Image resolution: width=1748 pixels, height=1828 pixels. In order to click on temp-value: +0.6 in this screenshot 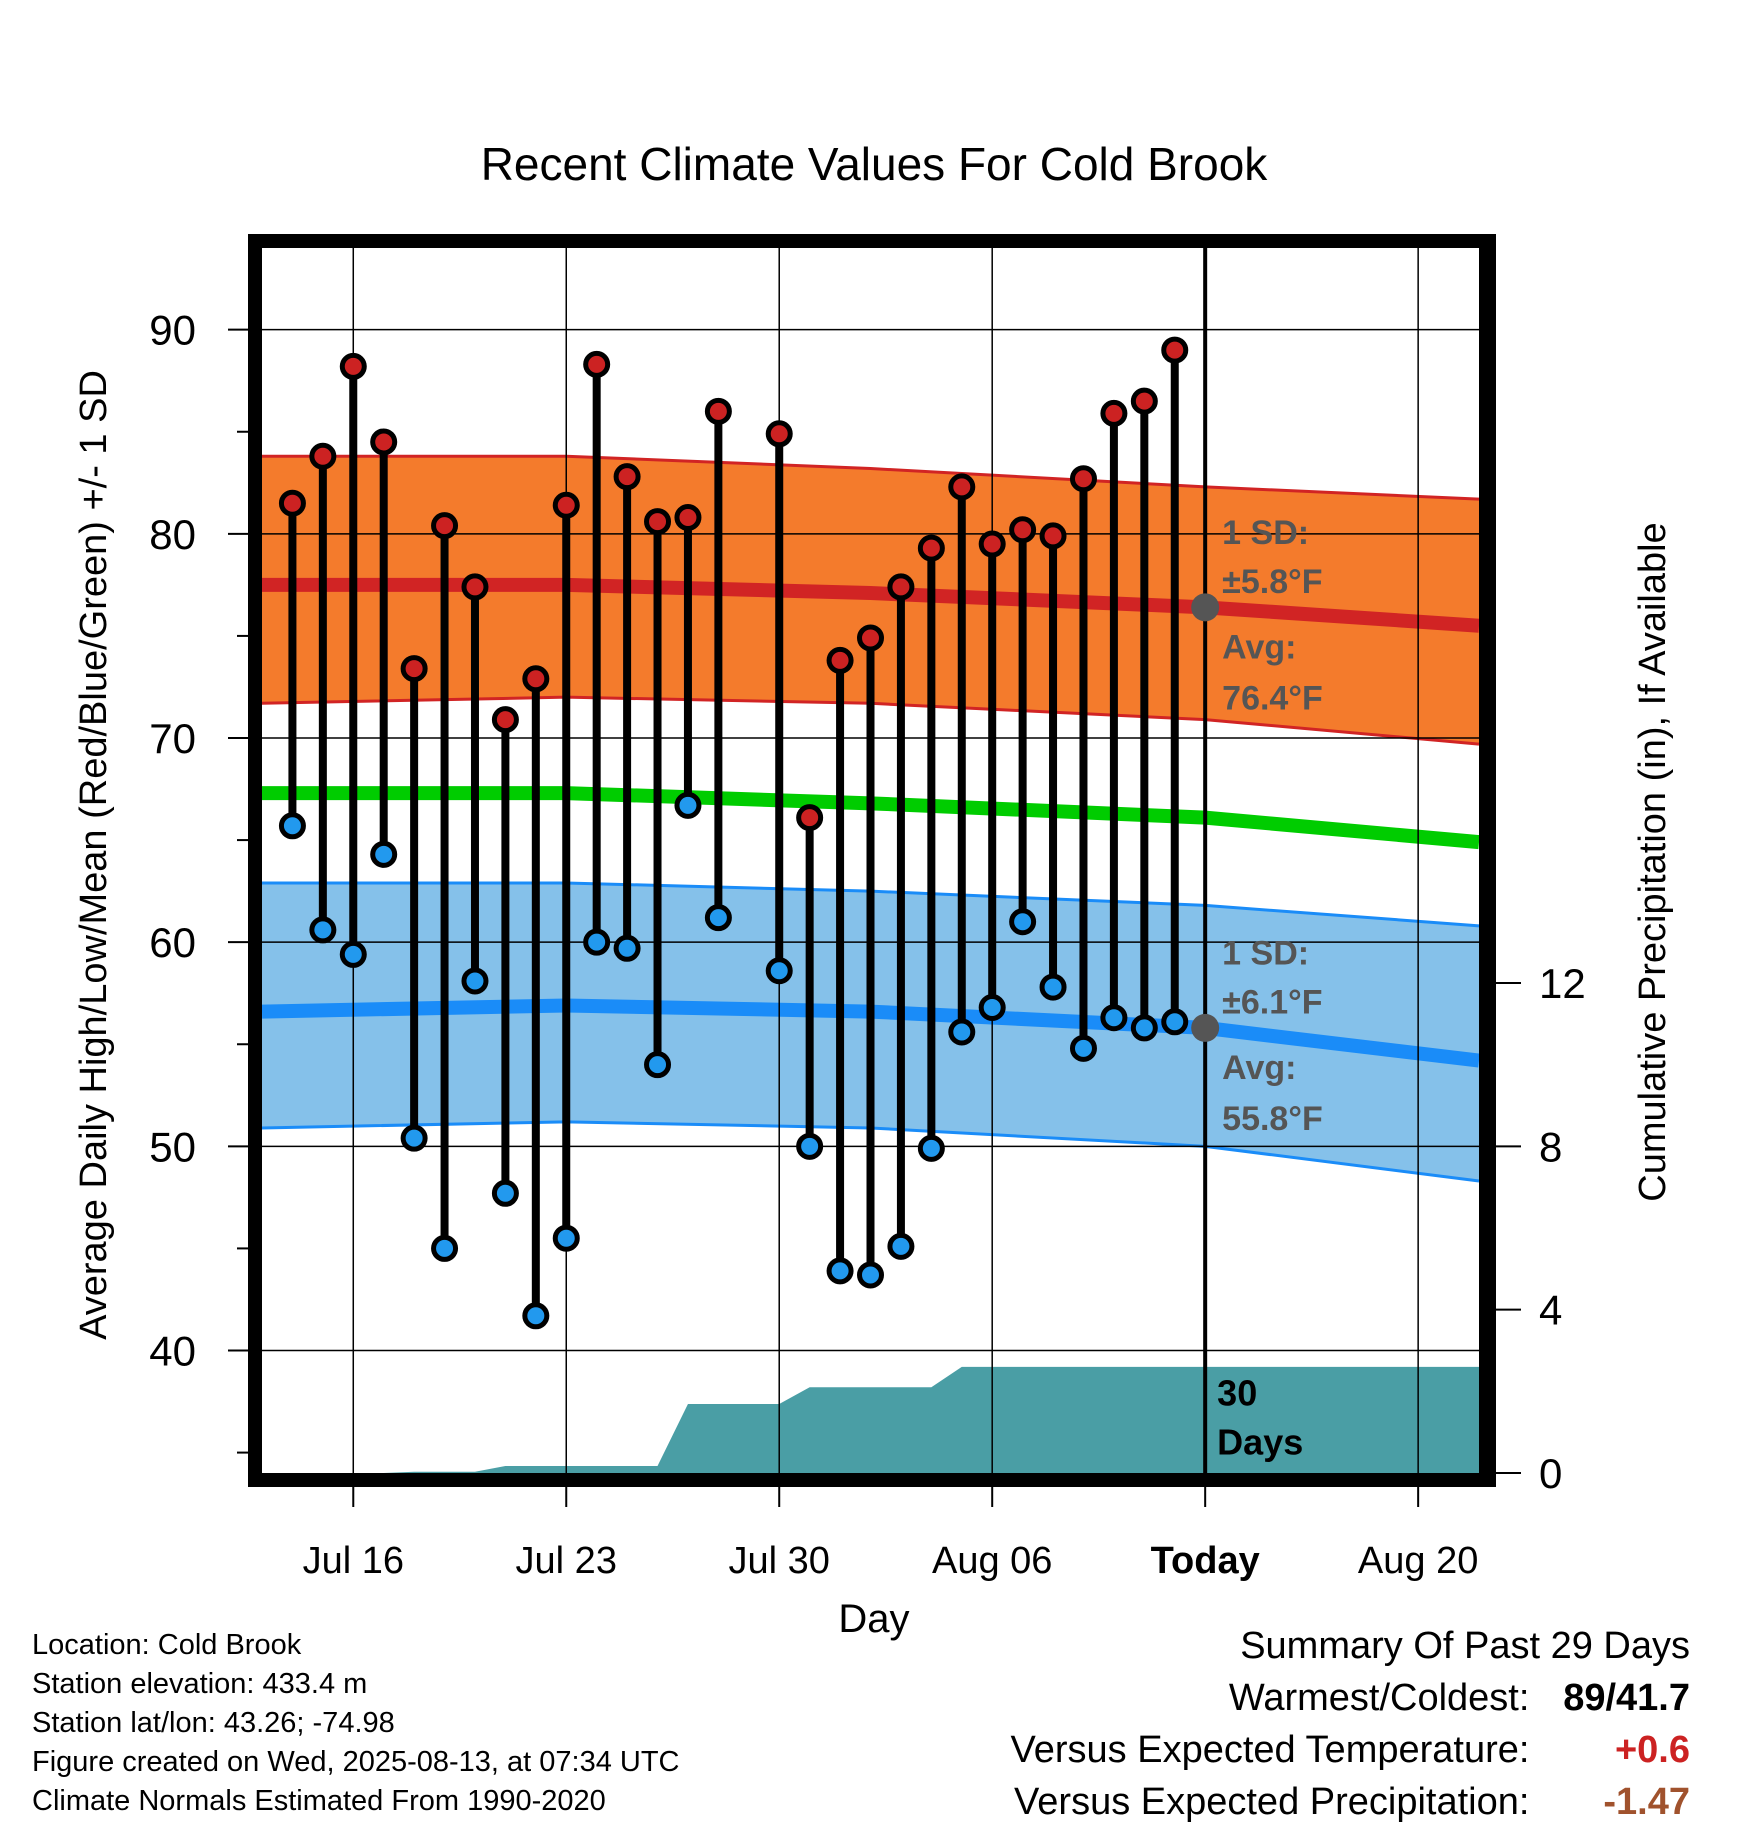, I will do `click(1652, 1750)`.